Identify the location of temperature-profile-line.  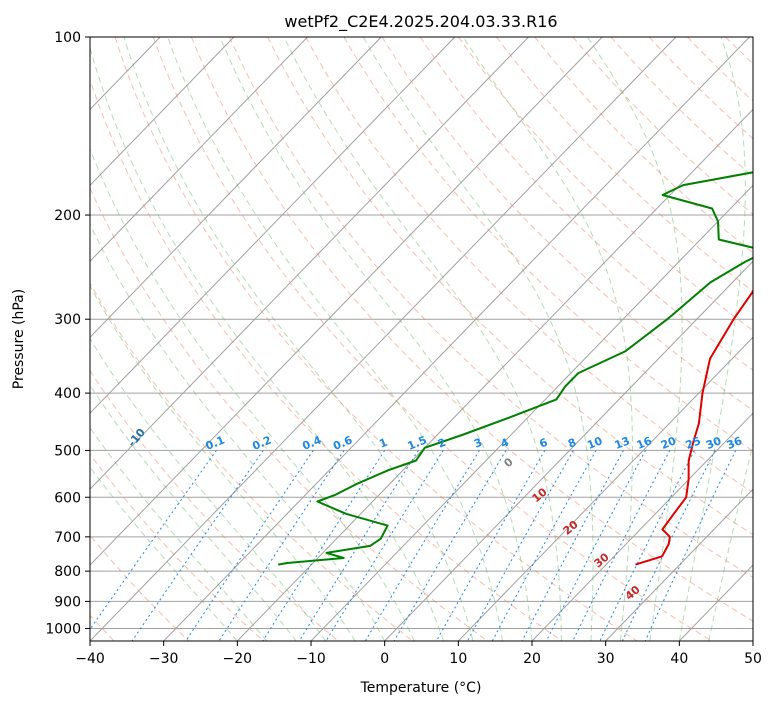
(694, 427).